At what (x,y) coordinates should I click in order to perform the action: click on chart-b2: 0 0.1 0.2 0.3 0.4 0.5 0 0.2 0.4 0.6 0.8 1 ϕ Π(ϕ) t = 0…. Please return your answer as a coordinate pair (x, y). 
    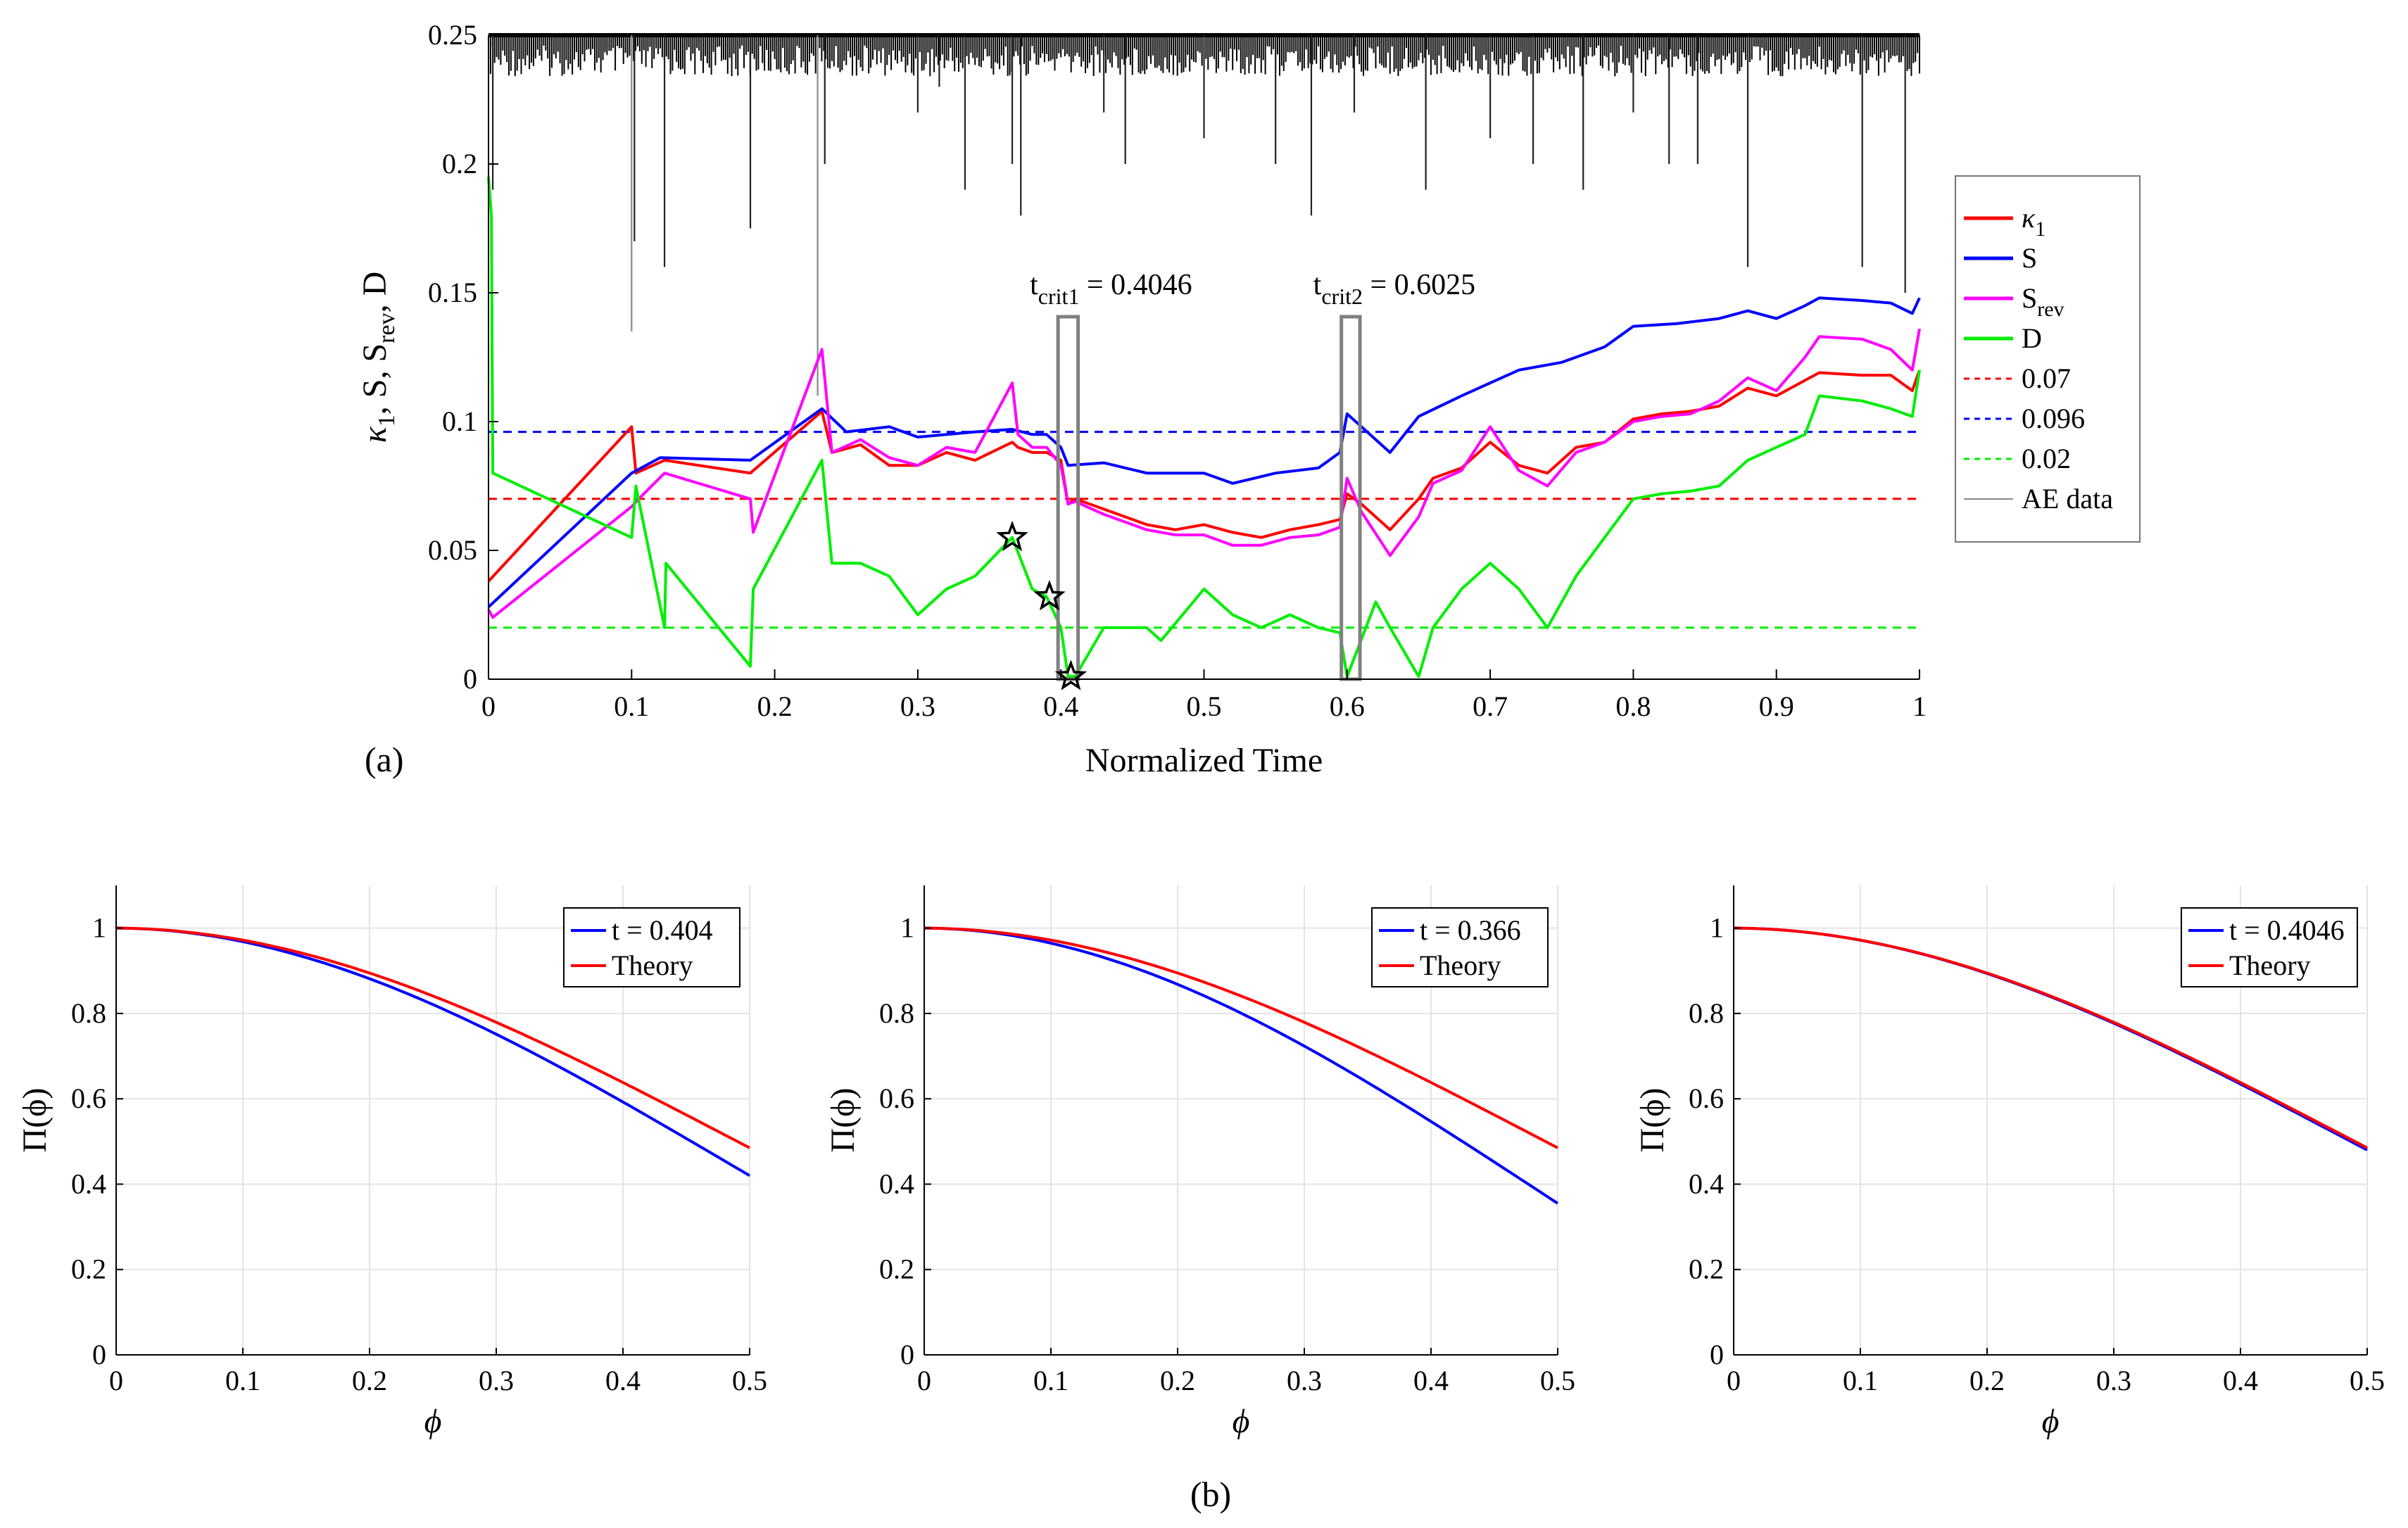
    Looking at the image, I should click on (1199, 1162).